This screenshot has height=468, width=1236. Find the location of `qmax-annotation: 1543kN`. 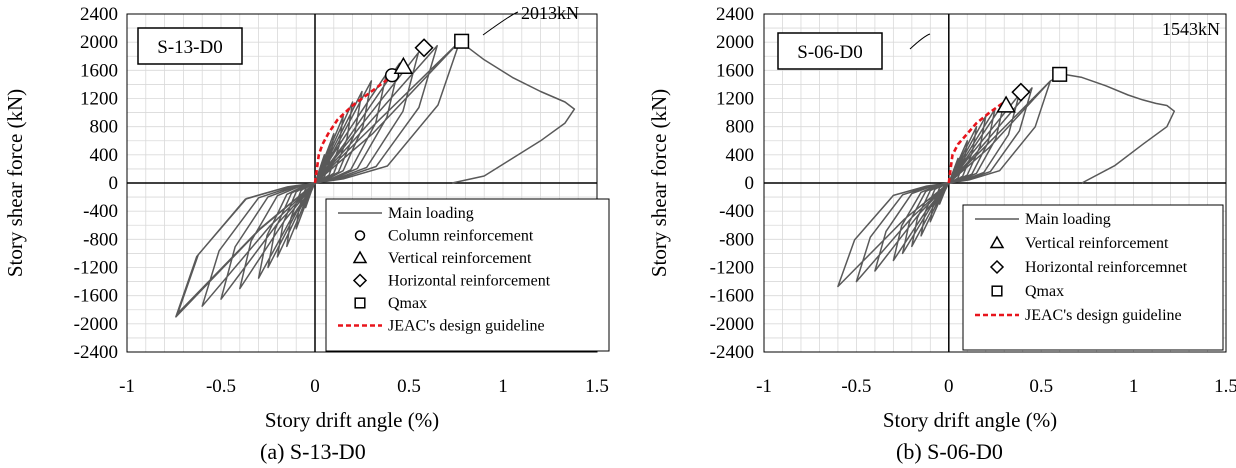

qmax-annotation: 1543kN is located at coordinates (1191, 29).